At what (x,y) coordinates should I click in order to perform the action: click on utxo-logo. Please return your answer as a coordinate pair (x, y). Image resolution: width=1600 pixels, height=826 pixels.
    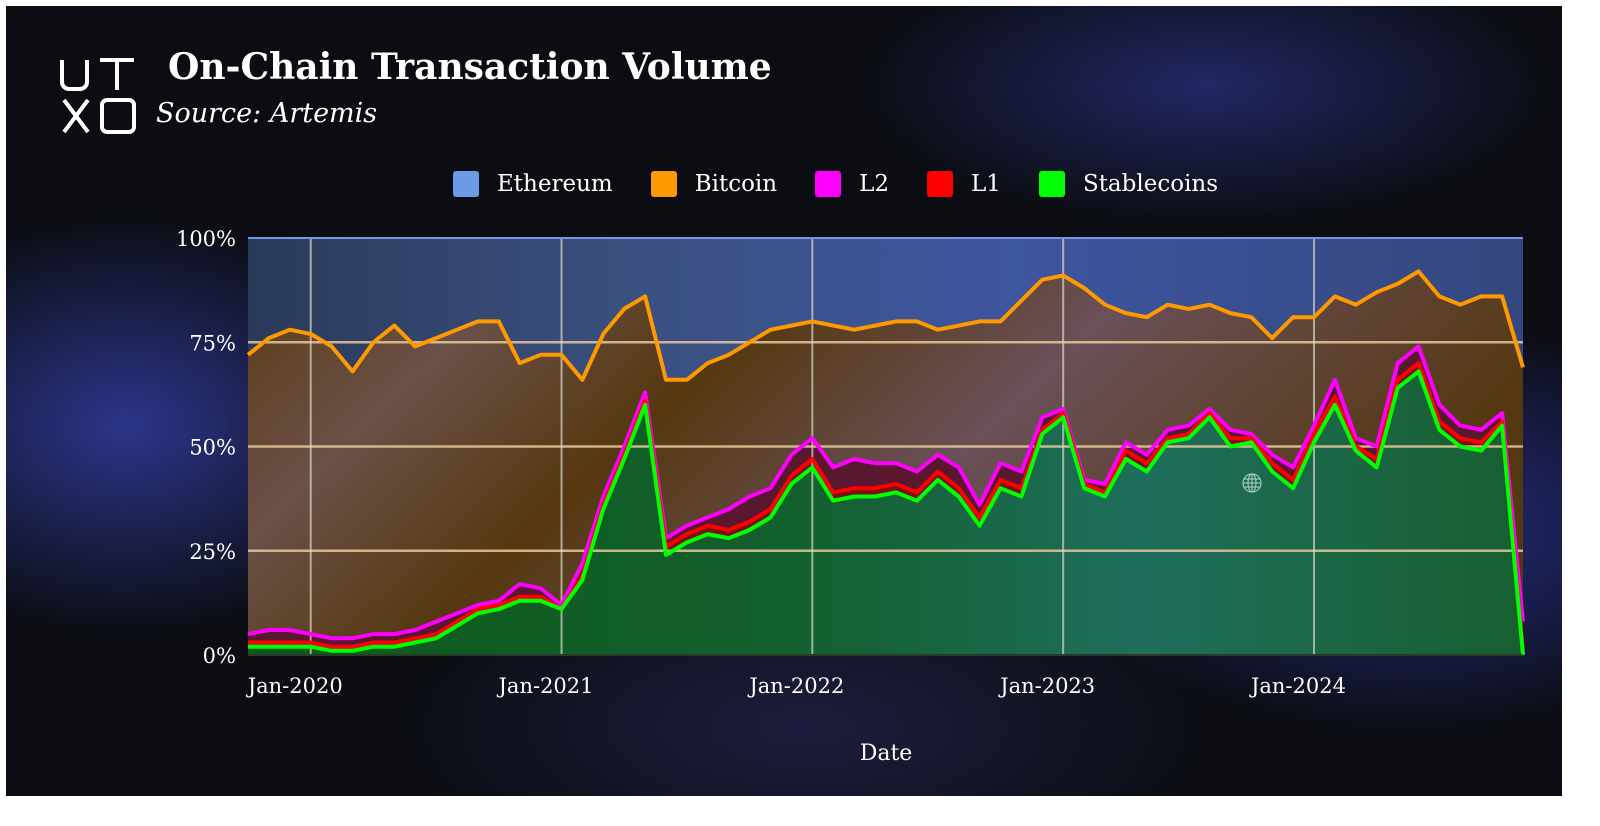
    Looking at the image, I should click on (98, 96).